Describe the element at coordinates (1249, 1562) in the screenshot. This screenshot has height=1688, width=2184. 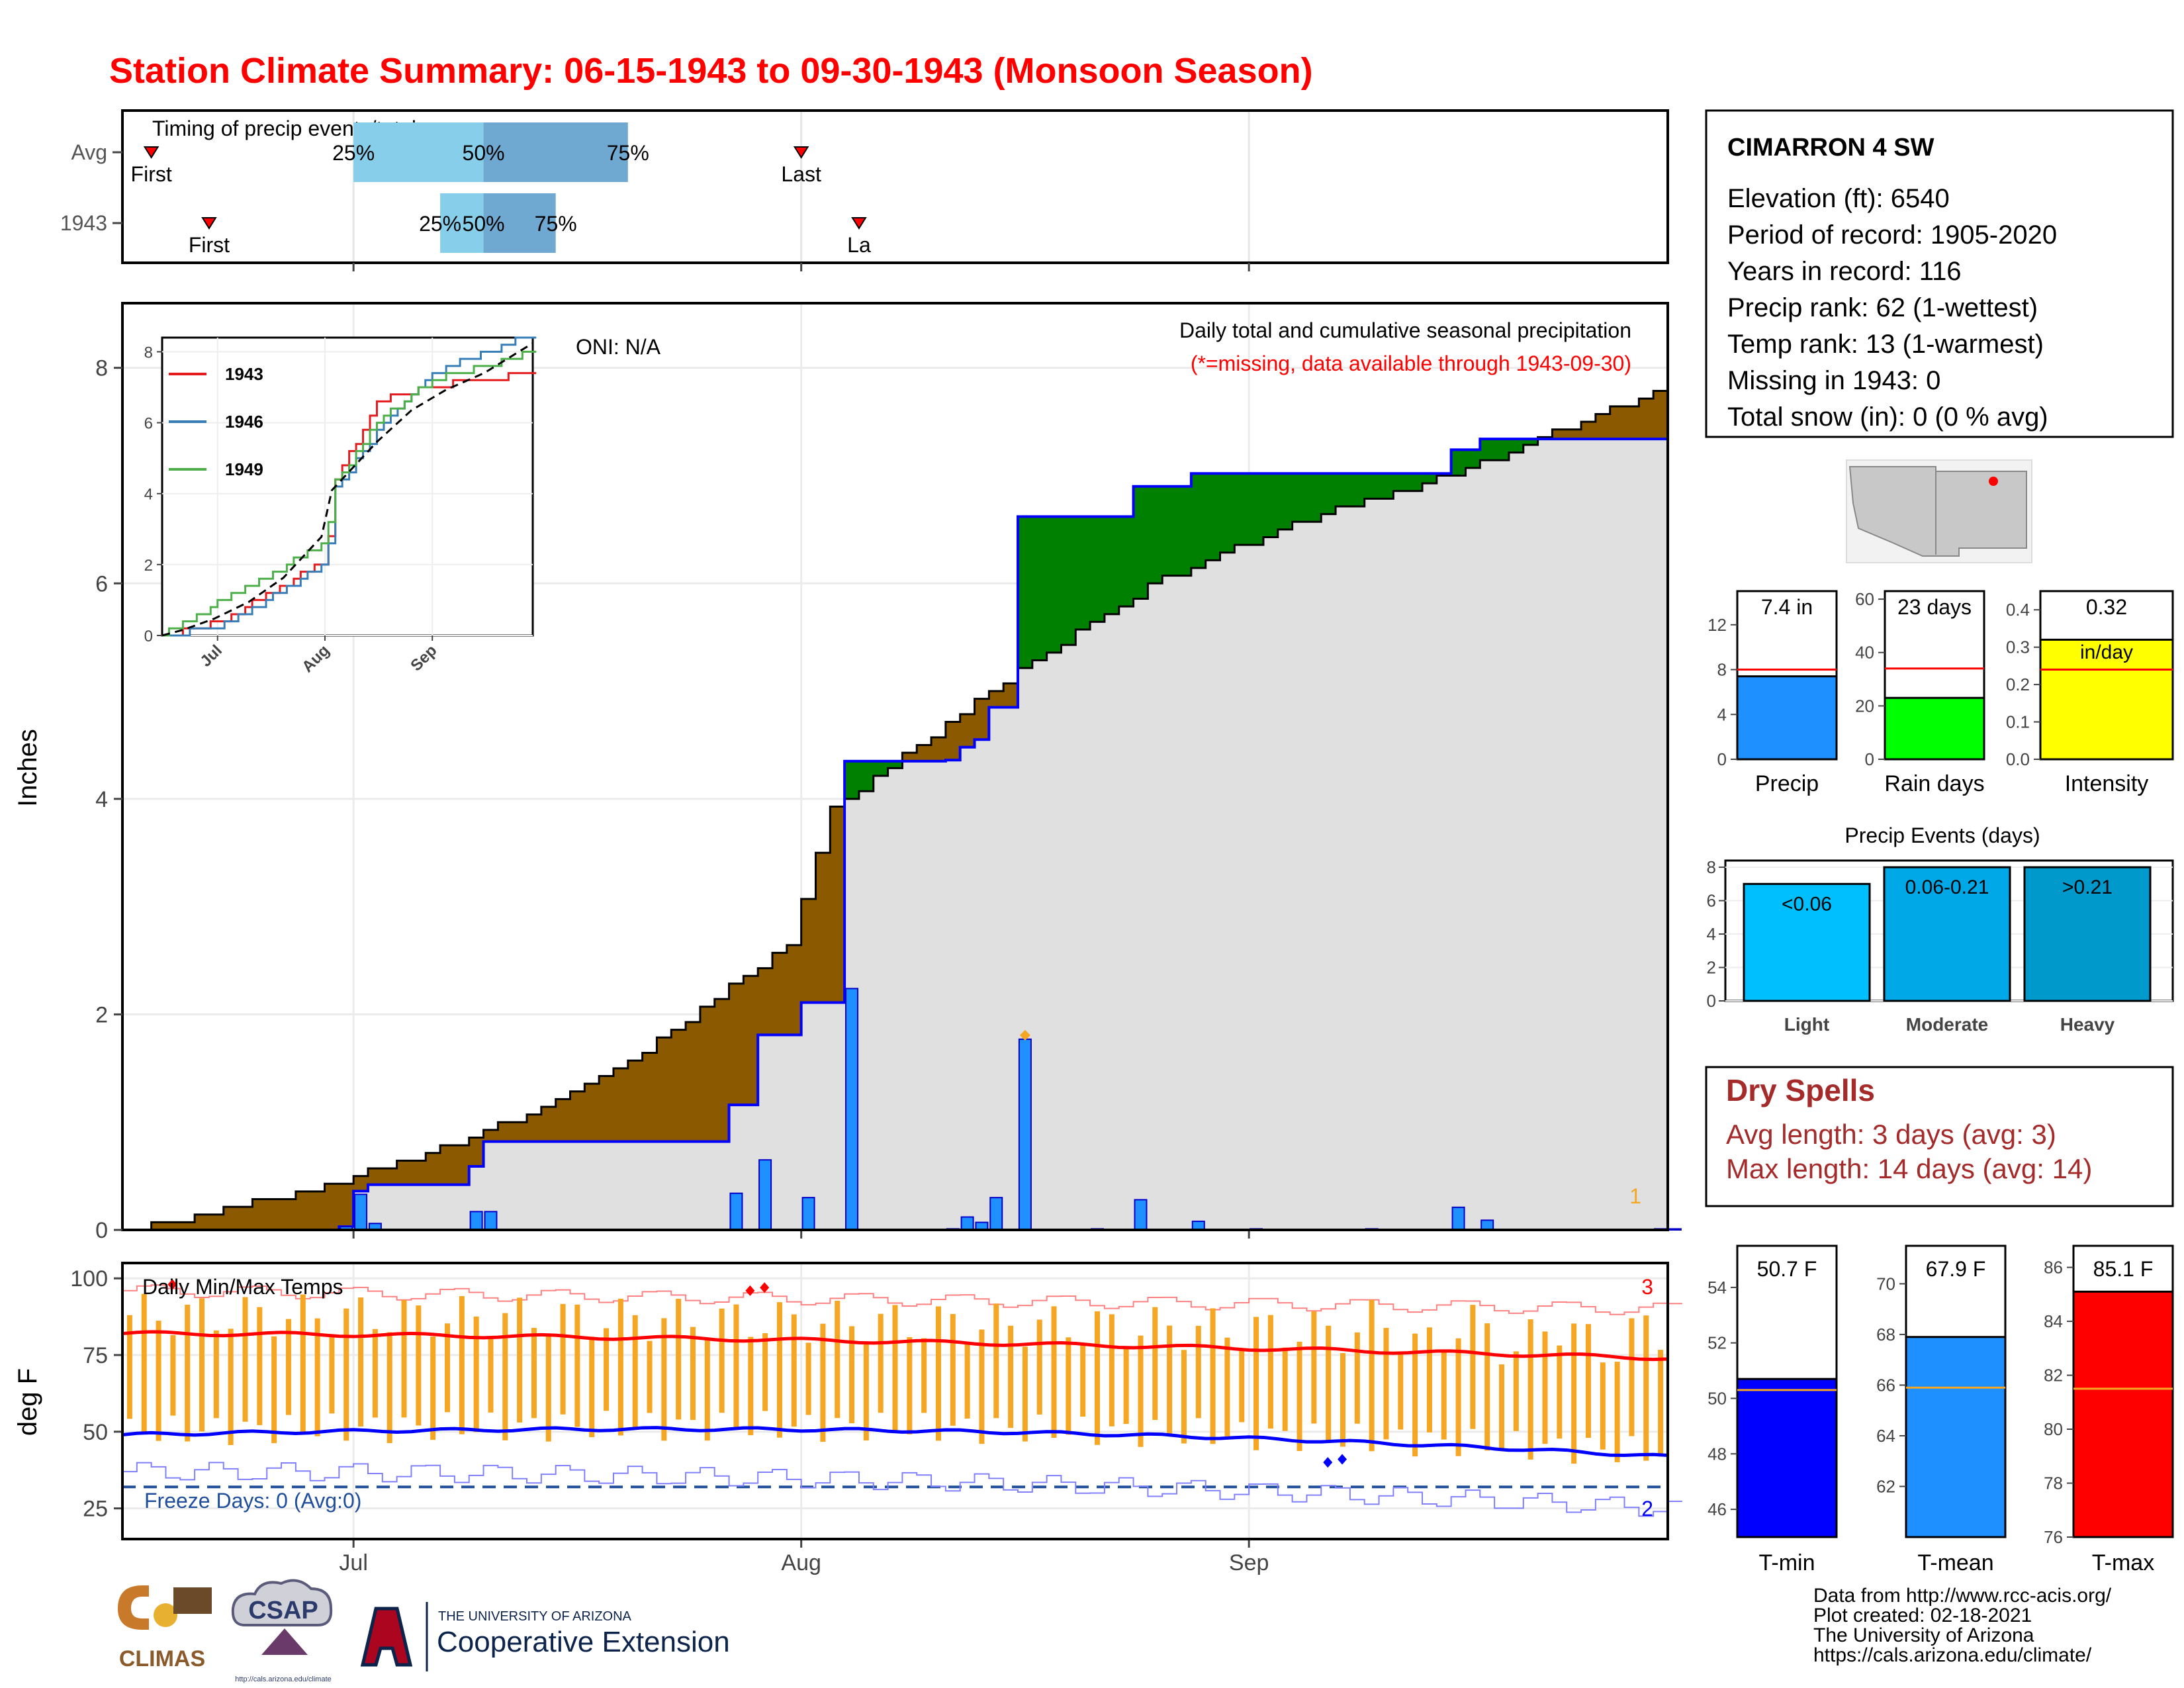
I see `month-tick-label: Sep` at that location.